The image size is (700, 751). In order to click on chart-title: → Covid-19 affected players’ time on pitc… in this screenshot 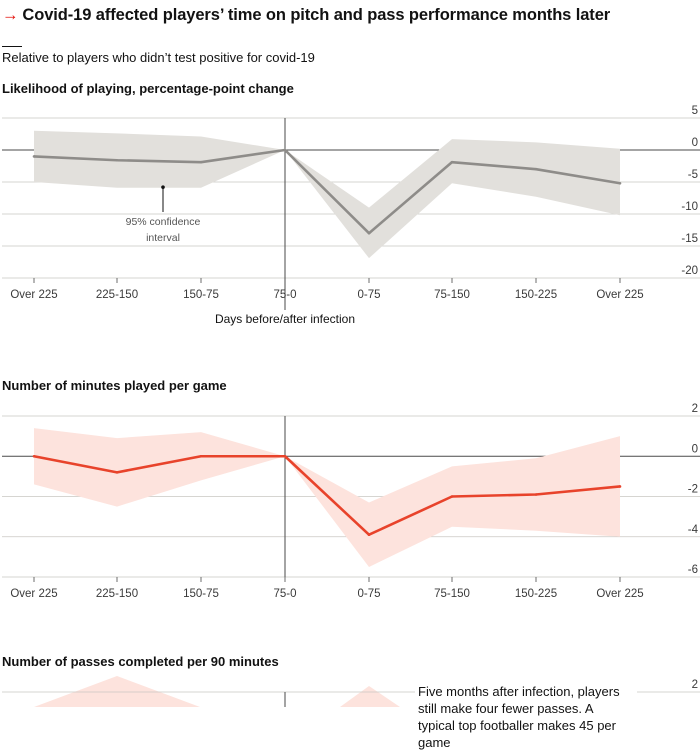, I will do `click(306, 15)`.